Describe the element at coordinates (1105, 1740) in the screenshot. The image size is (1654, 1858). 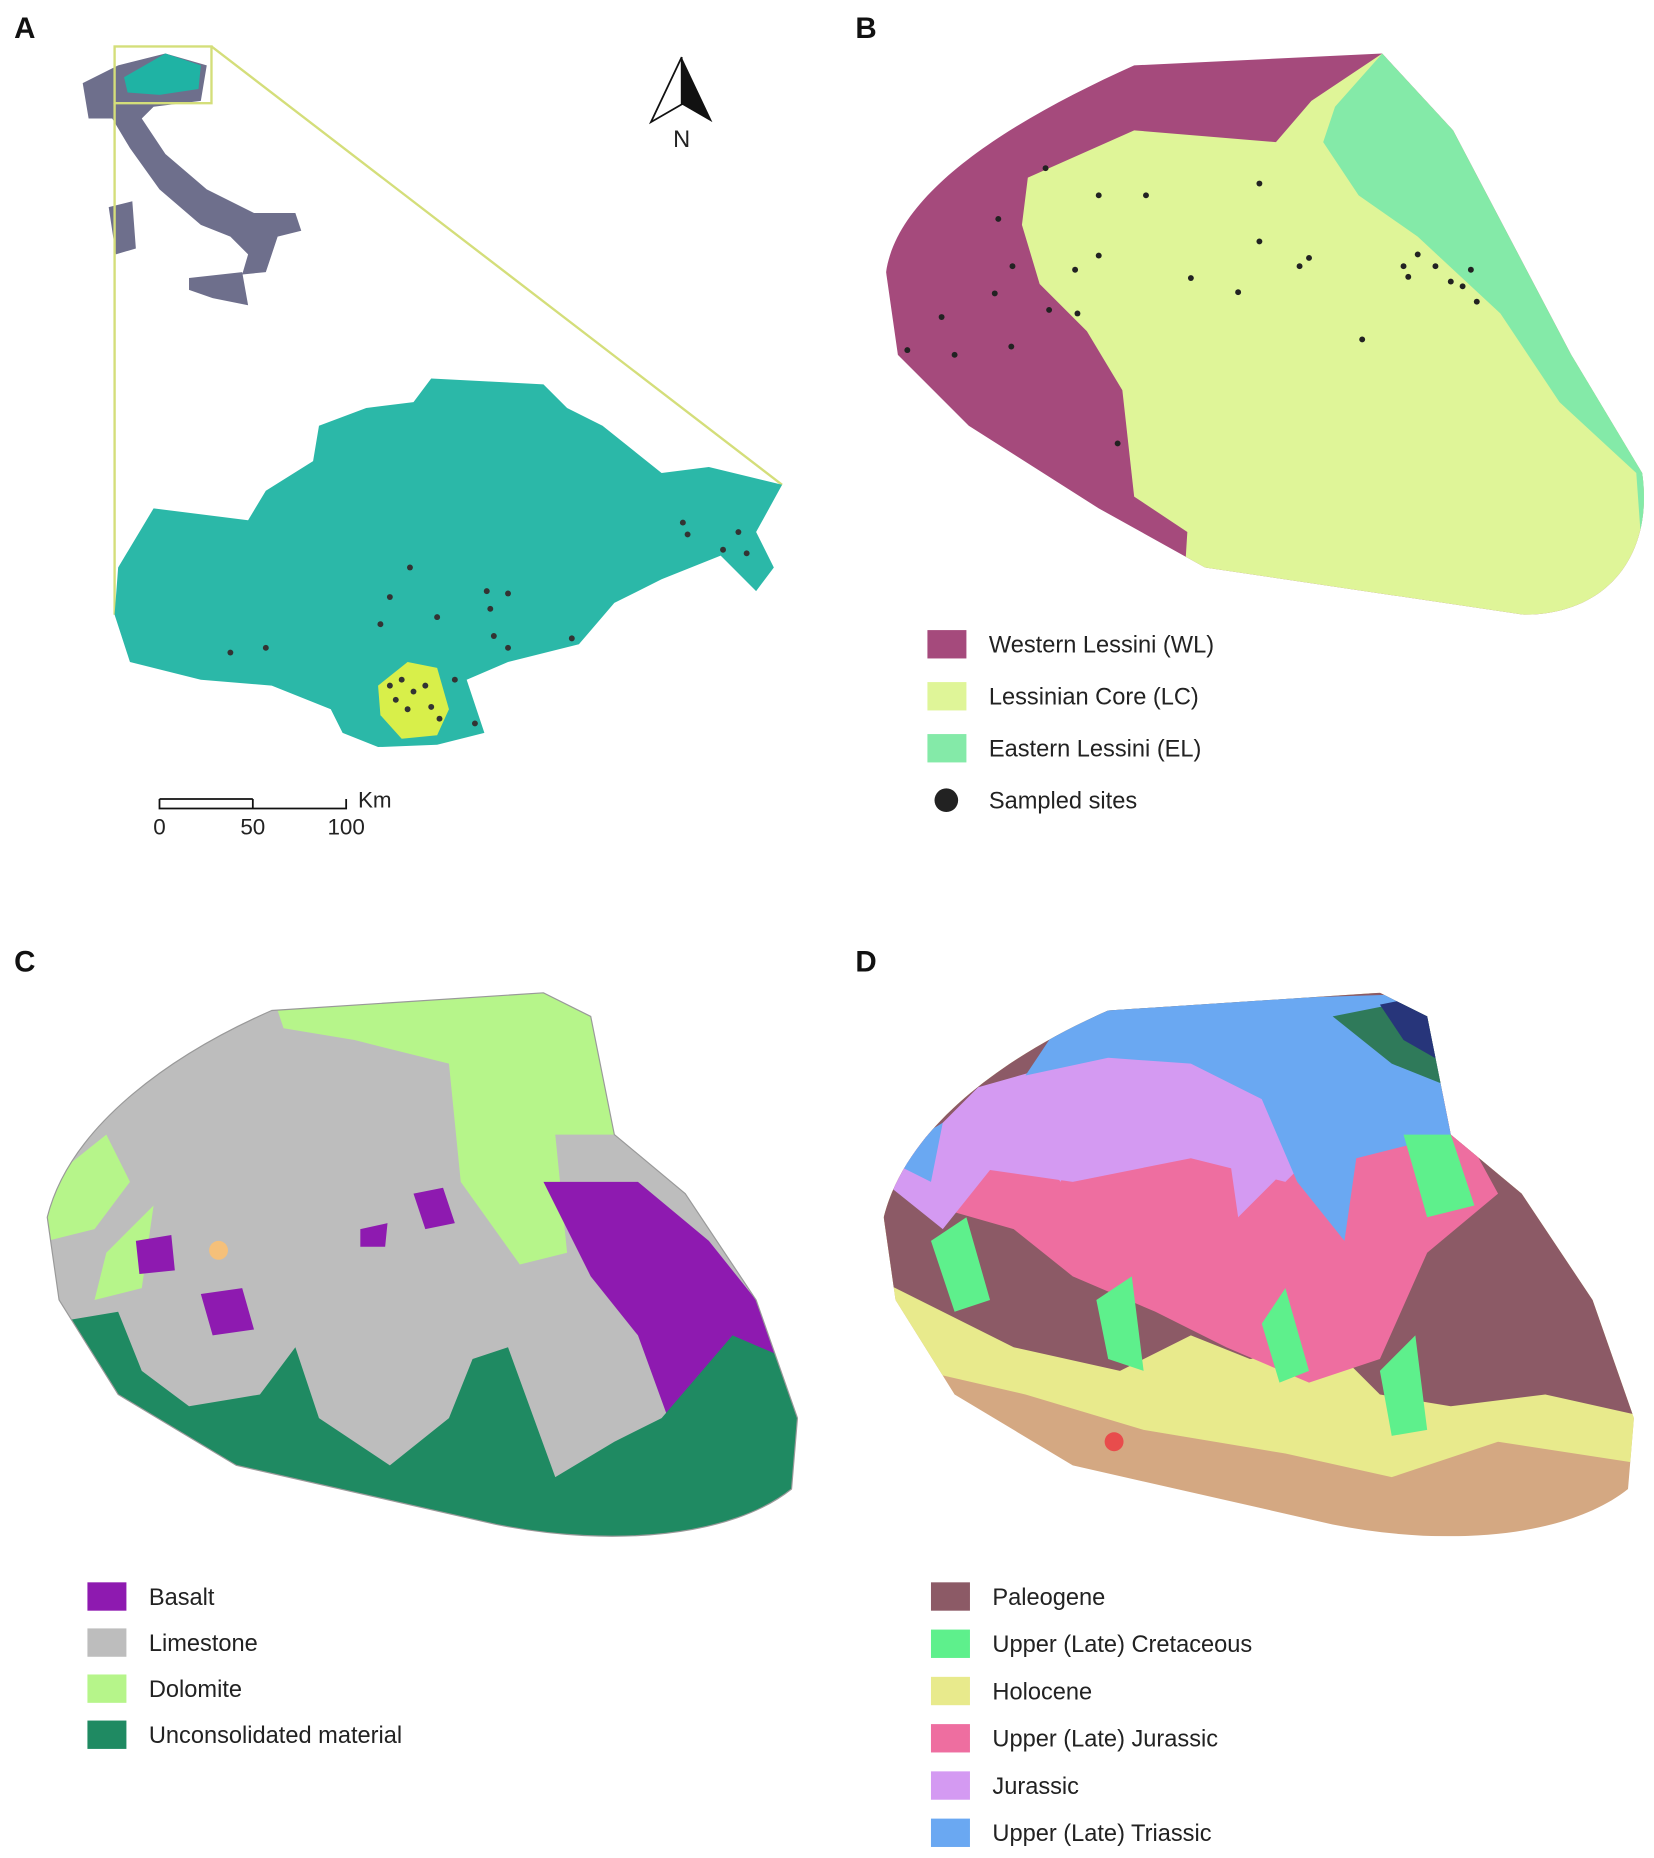
I see `legend-label: Upper (Late) Jurassic` at that location.